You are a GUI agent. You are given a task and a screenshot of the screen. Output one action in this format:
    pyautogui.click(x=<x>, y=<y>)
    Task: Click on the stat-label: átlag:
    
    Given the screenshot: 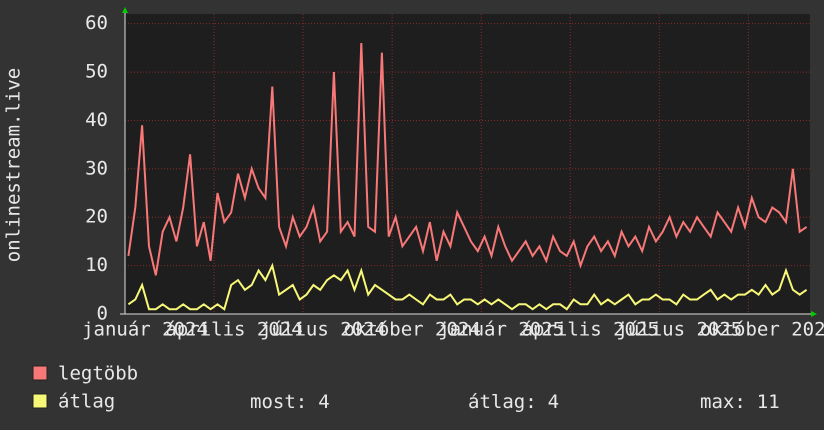 What is the action you would take?
    pyautogui.click(x=502, y=402)
    